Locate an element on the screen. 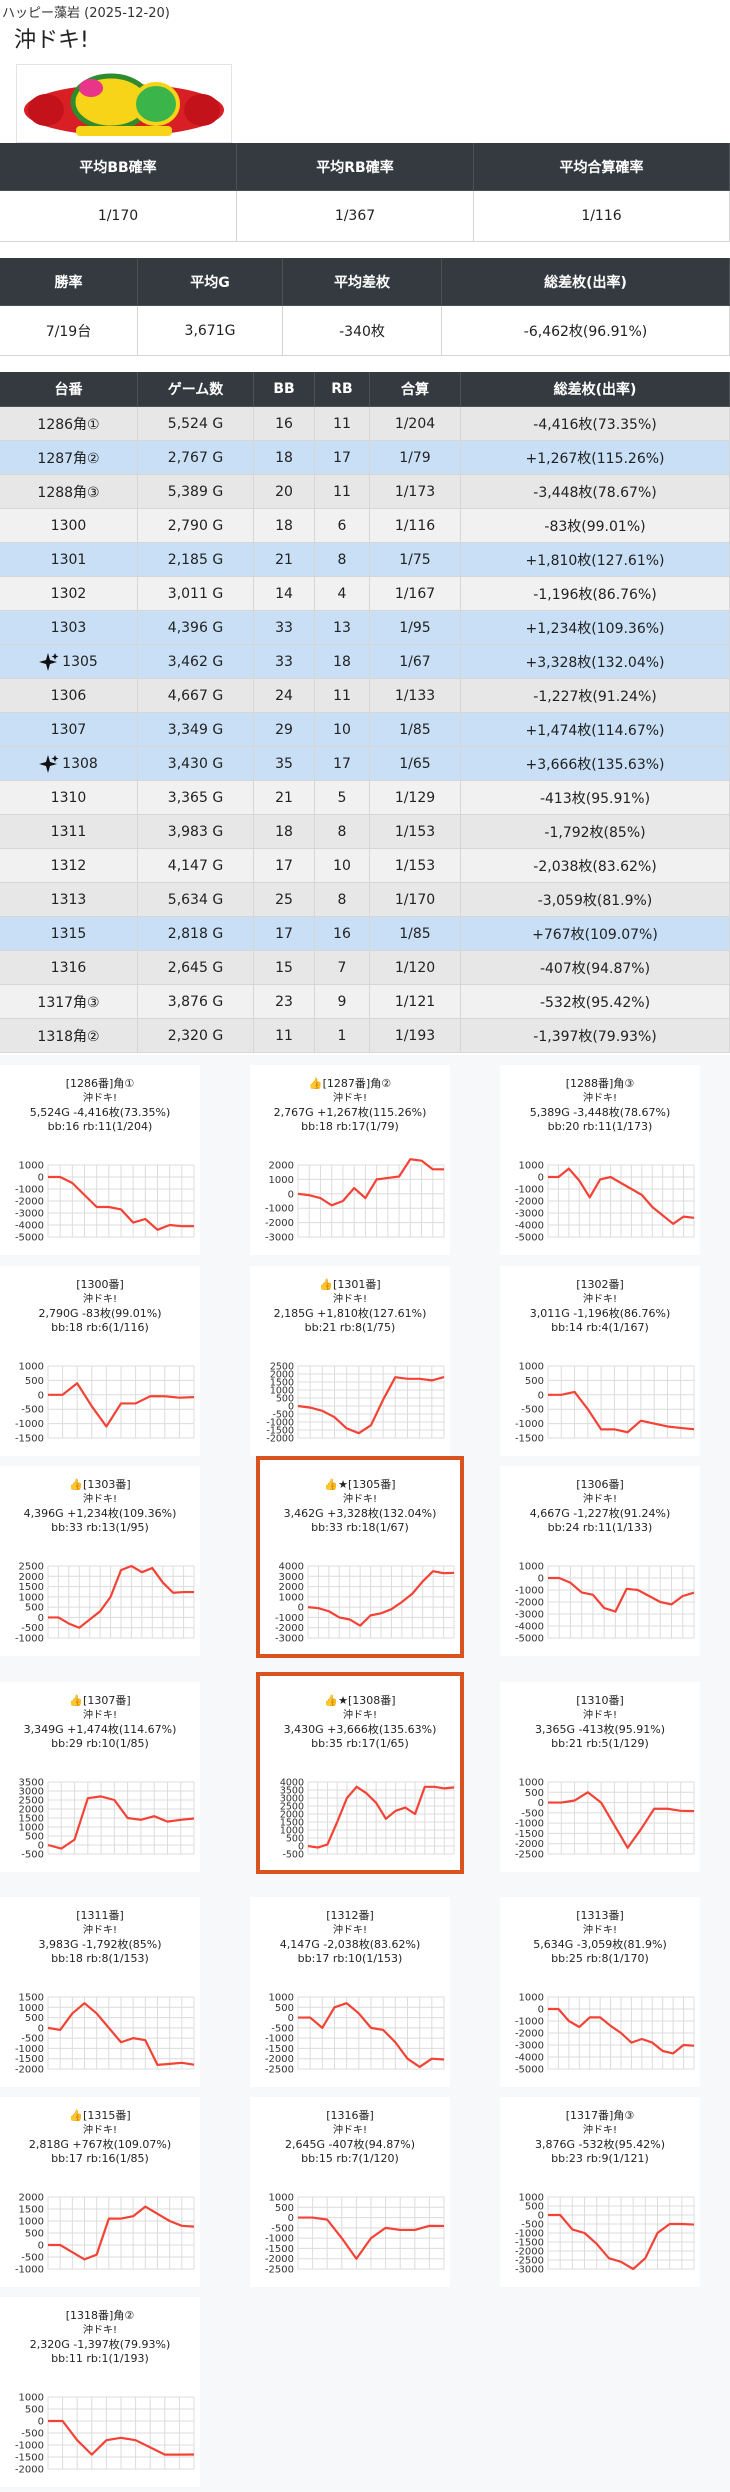 This screenshot has height=2492, width=730. table-cell: 5,524 G is located at coordinates (196, 424).